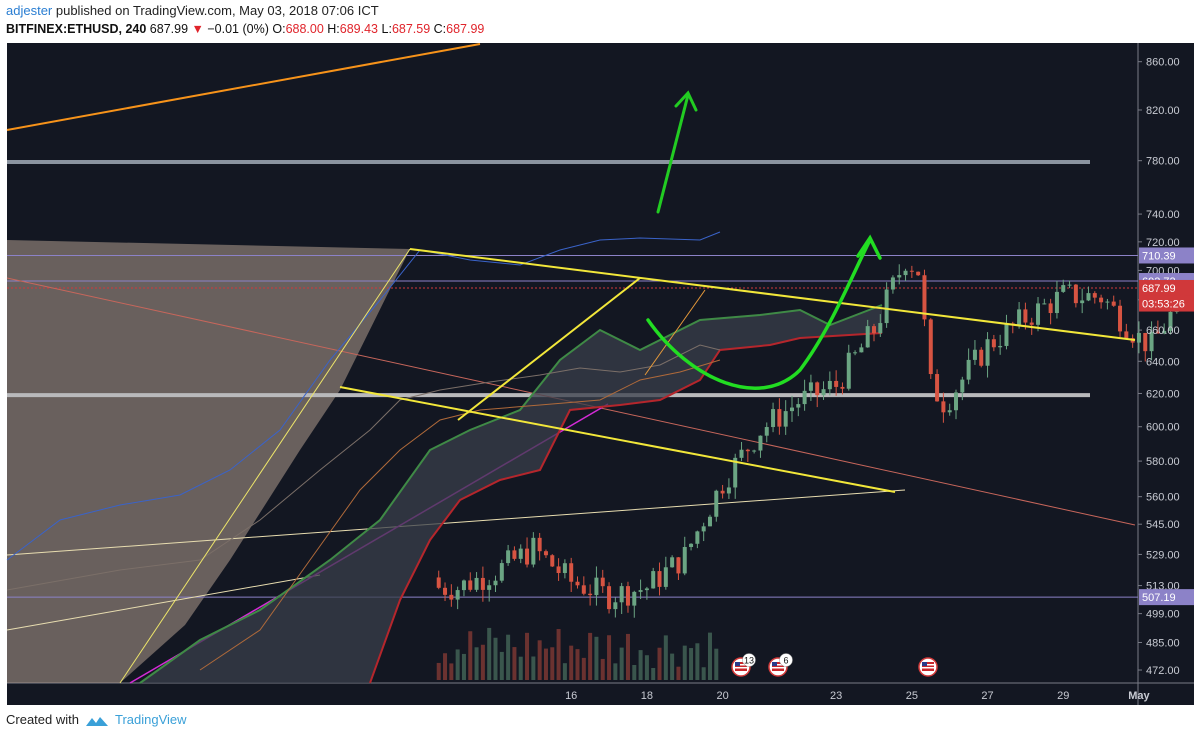 The width and height of the screenshot is (1194, 739). What do you see at coordinates (1163, 462) in the screenshot?
I see `y-tick-label: 580.00` at bounding box center [1163, 462].